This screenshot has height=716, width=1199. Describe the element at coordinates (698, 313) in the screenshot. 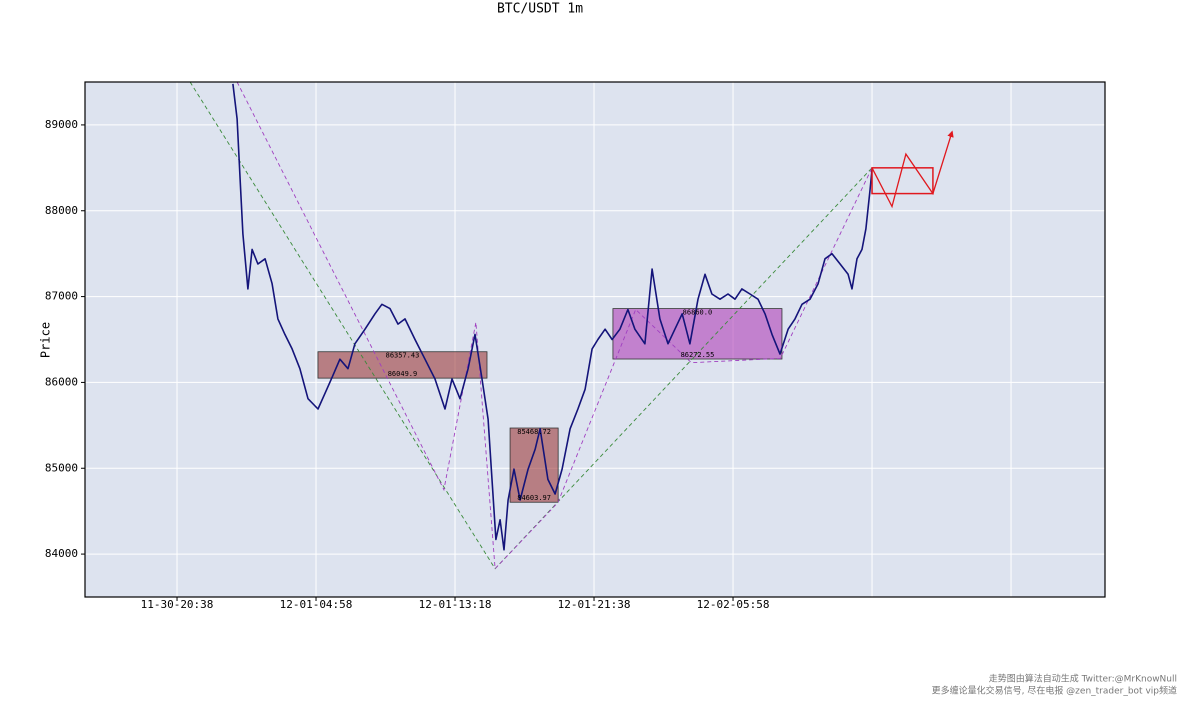

I see `zone-label: 86860.0` at that location.